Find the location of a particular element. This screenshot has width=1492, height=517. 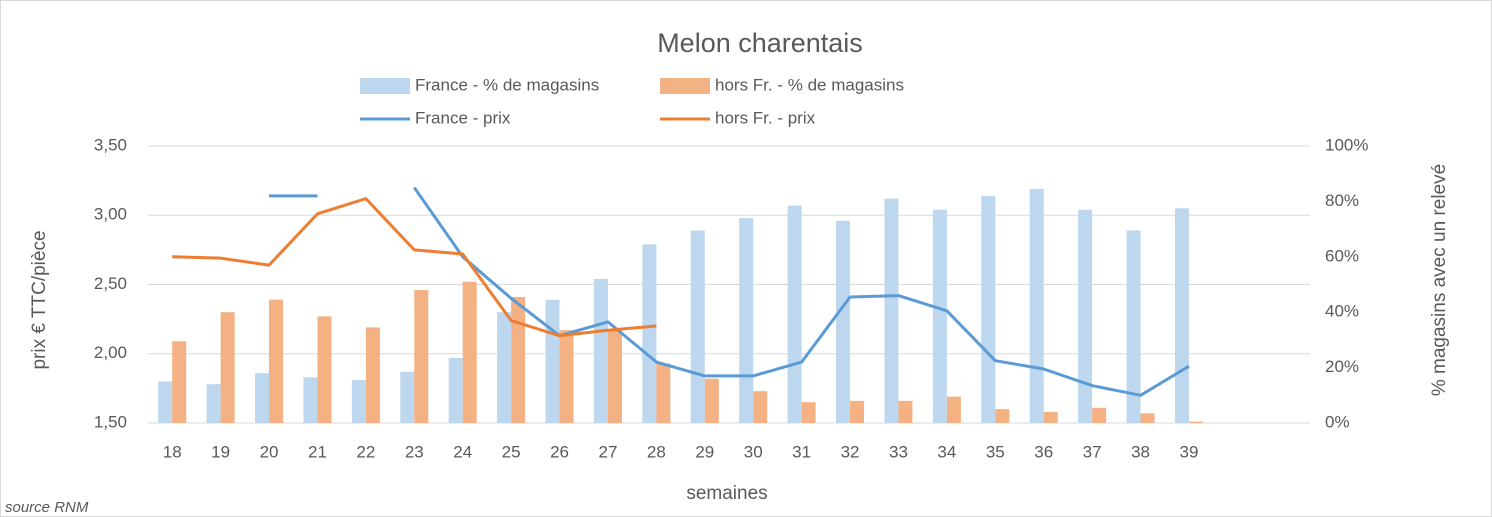

x-tick-label: 20 is located at coordinates (269, 451).